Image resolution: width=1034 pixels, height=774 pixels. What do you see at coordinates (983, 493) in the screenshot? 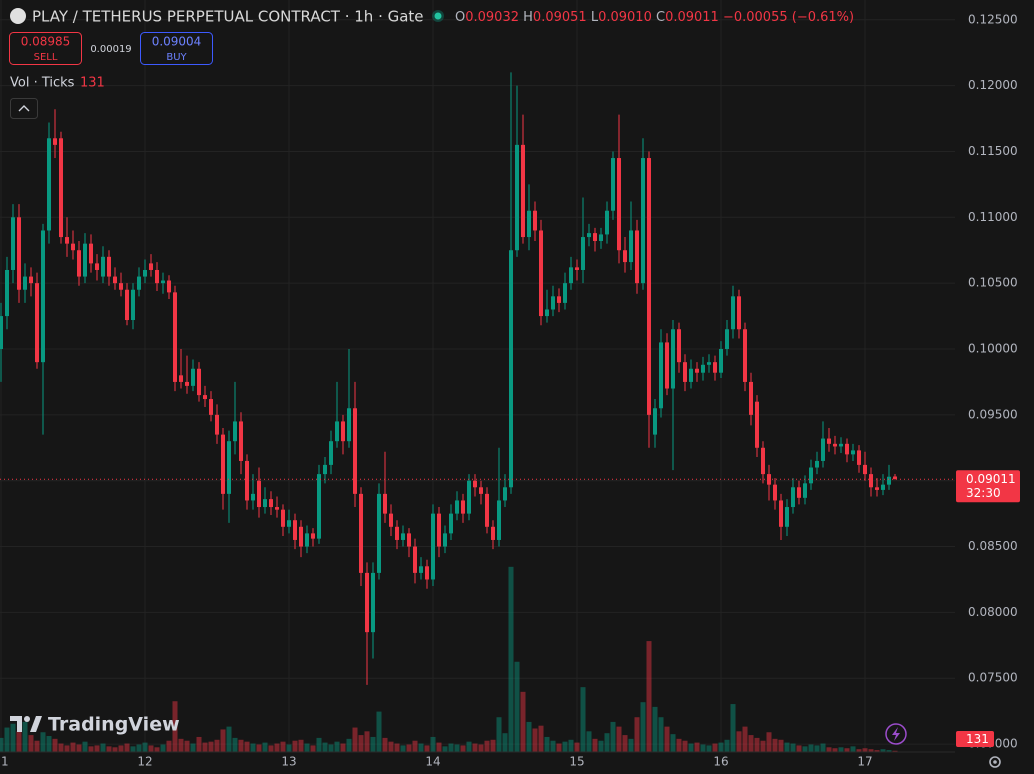
I see `countdown: 32:30` at bounding box center [983, 493].